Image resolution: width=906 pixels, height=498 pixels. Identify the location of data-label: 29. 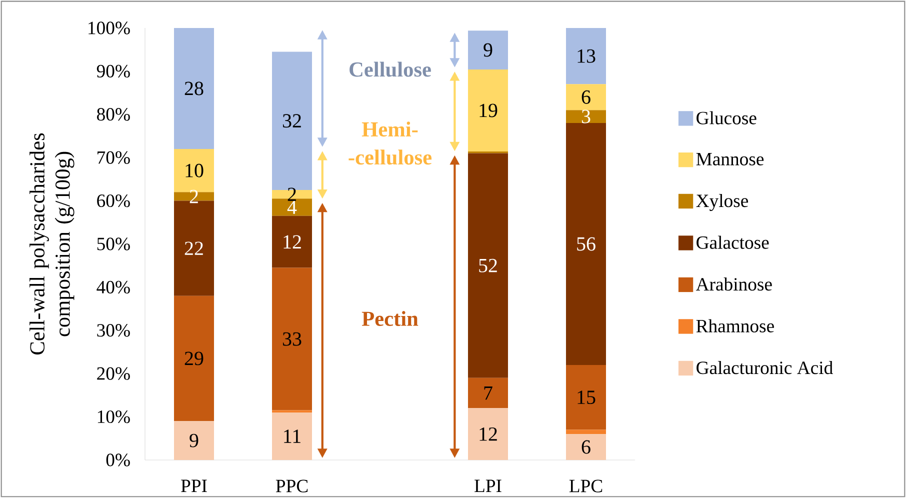
(194, 359).